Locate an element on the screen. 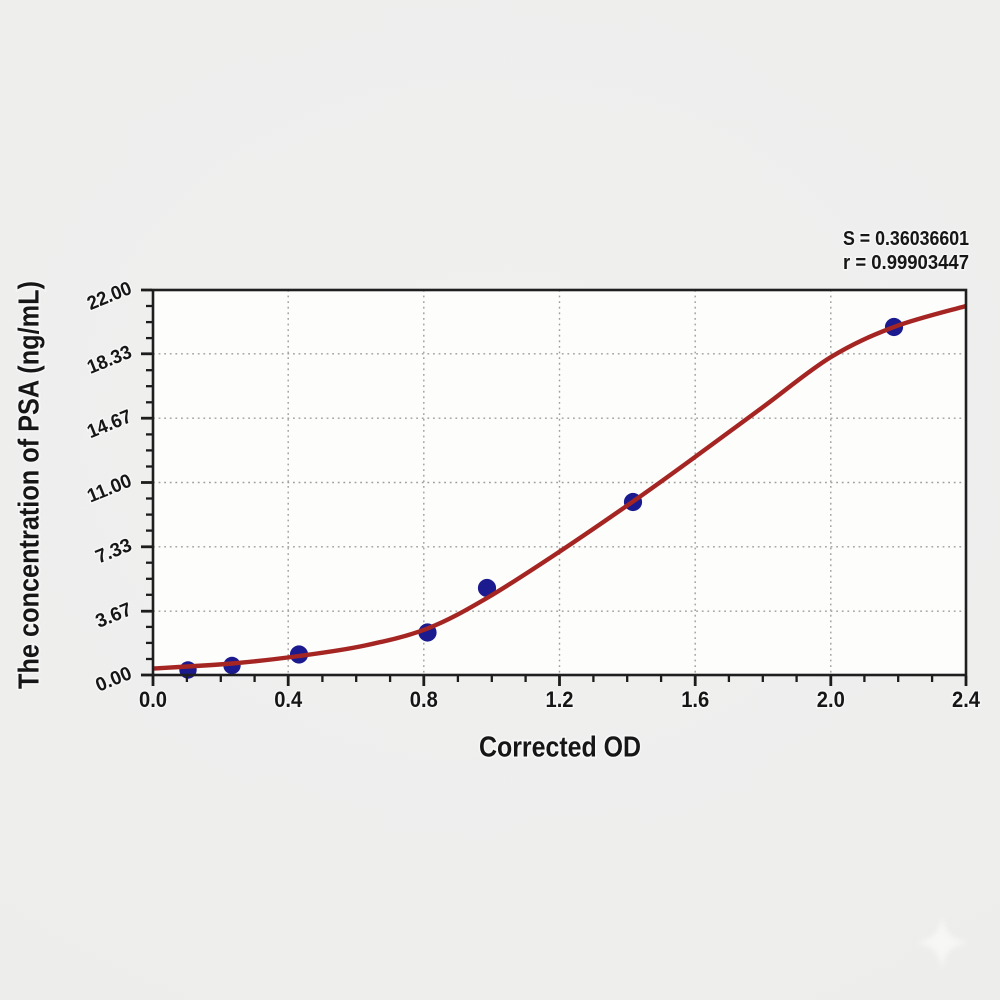  svg-text: 0.00 is located at coordinates (114, 679).